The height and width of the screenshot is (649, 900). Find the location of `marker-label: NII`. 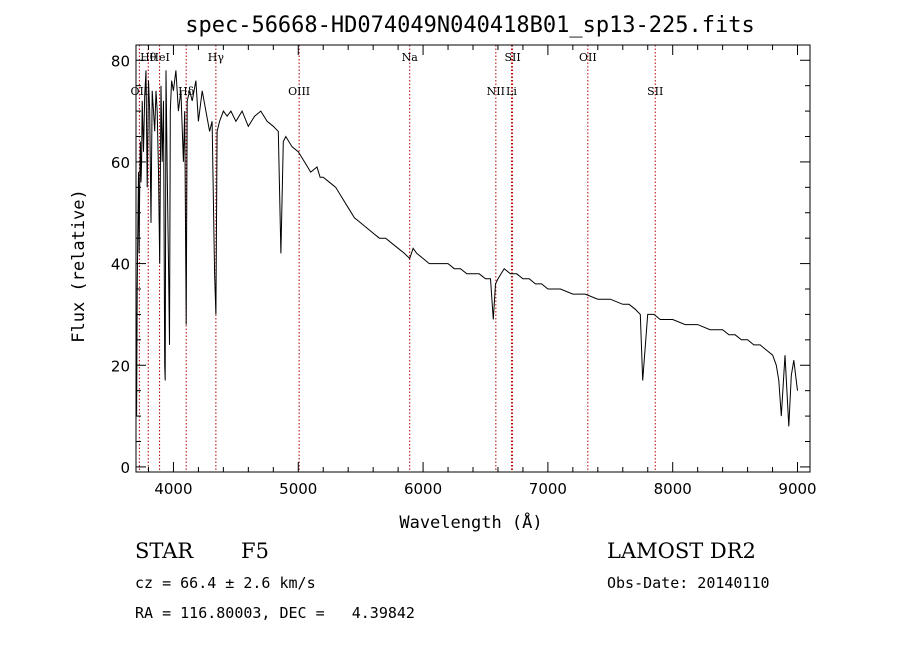

marker-label: NII is located at coordinates (496, 91).